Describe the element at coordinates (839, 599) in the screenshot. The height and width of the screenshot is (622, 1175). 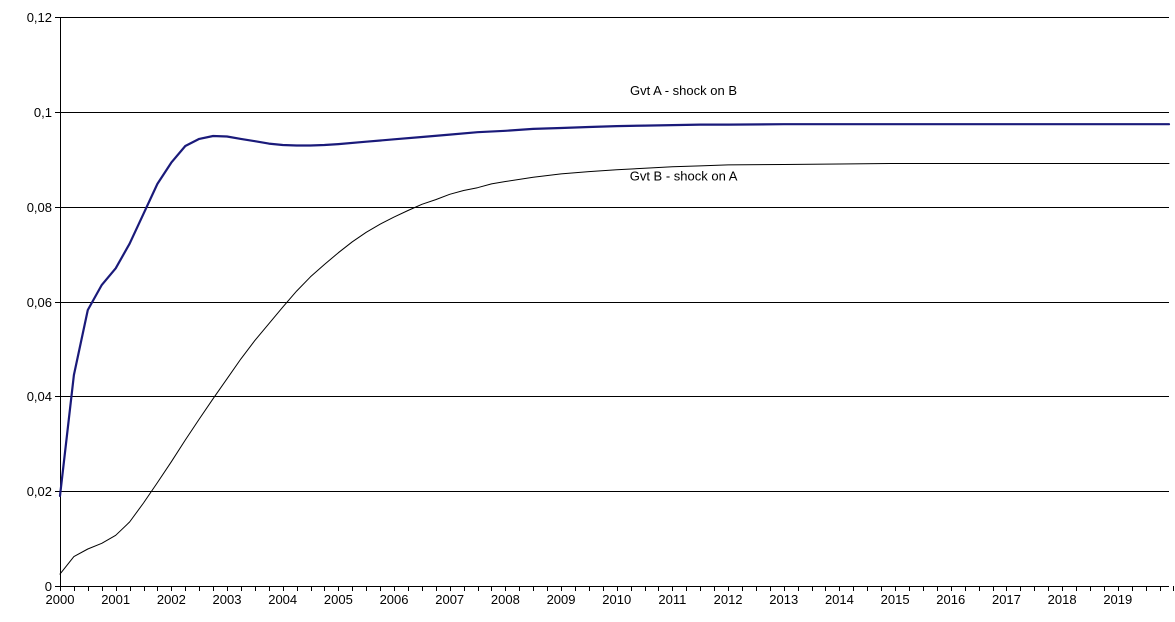
I see `x-tick-label: 2014` at that location.